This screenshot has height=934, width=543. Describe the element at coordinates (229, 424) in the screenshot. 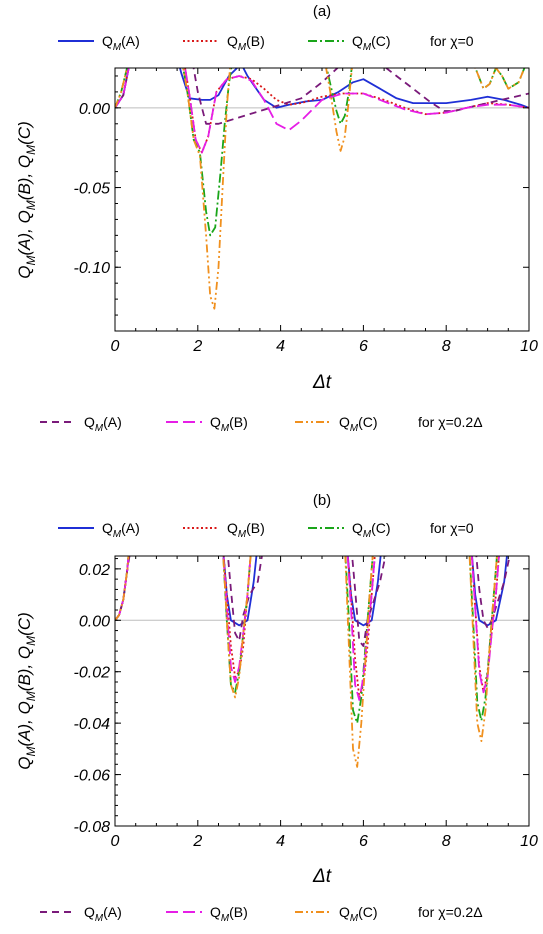

I see `legend-bottom-a-label-1: QM(B)` at that location.